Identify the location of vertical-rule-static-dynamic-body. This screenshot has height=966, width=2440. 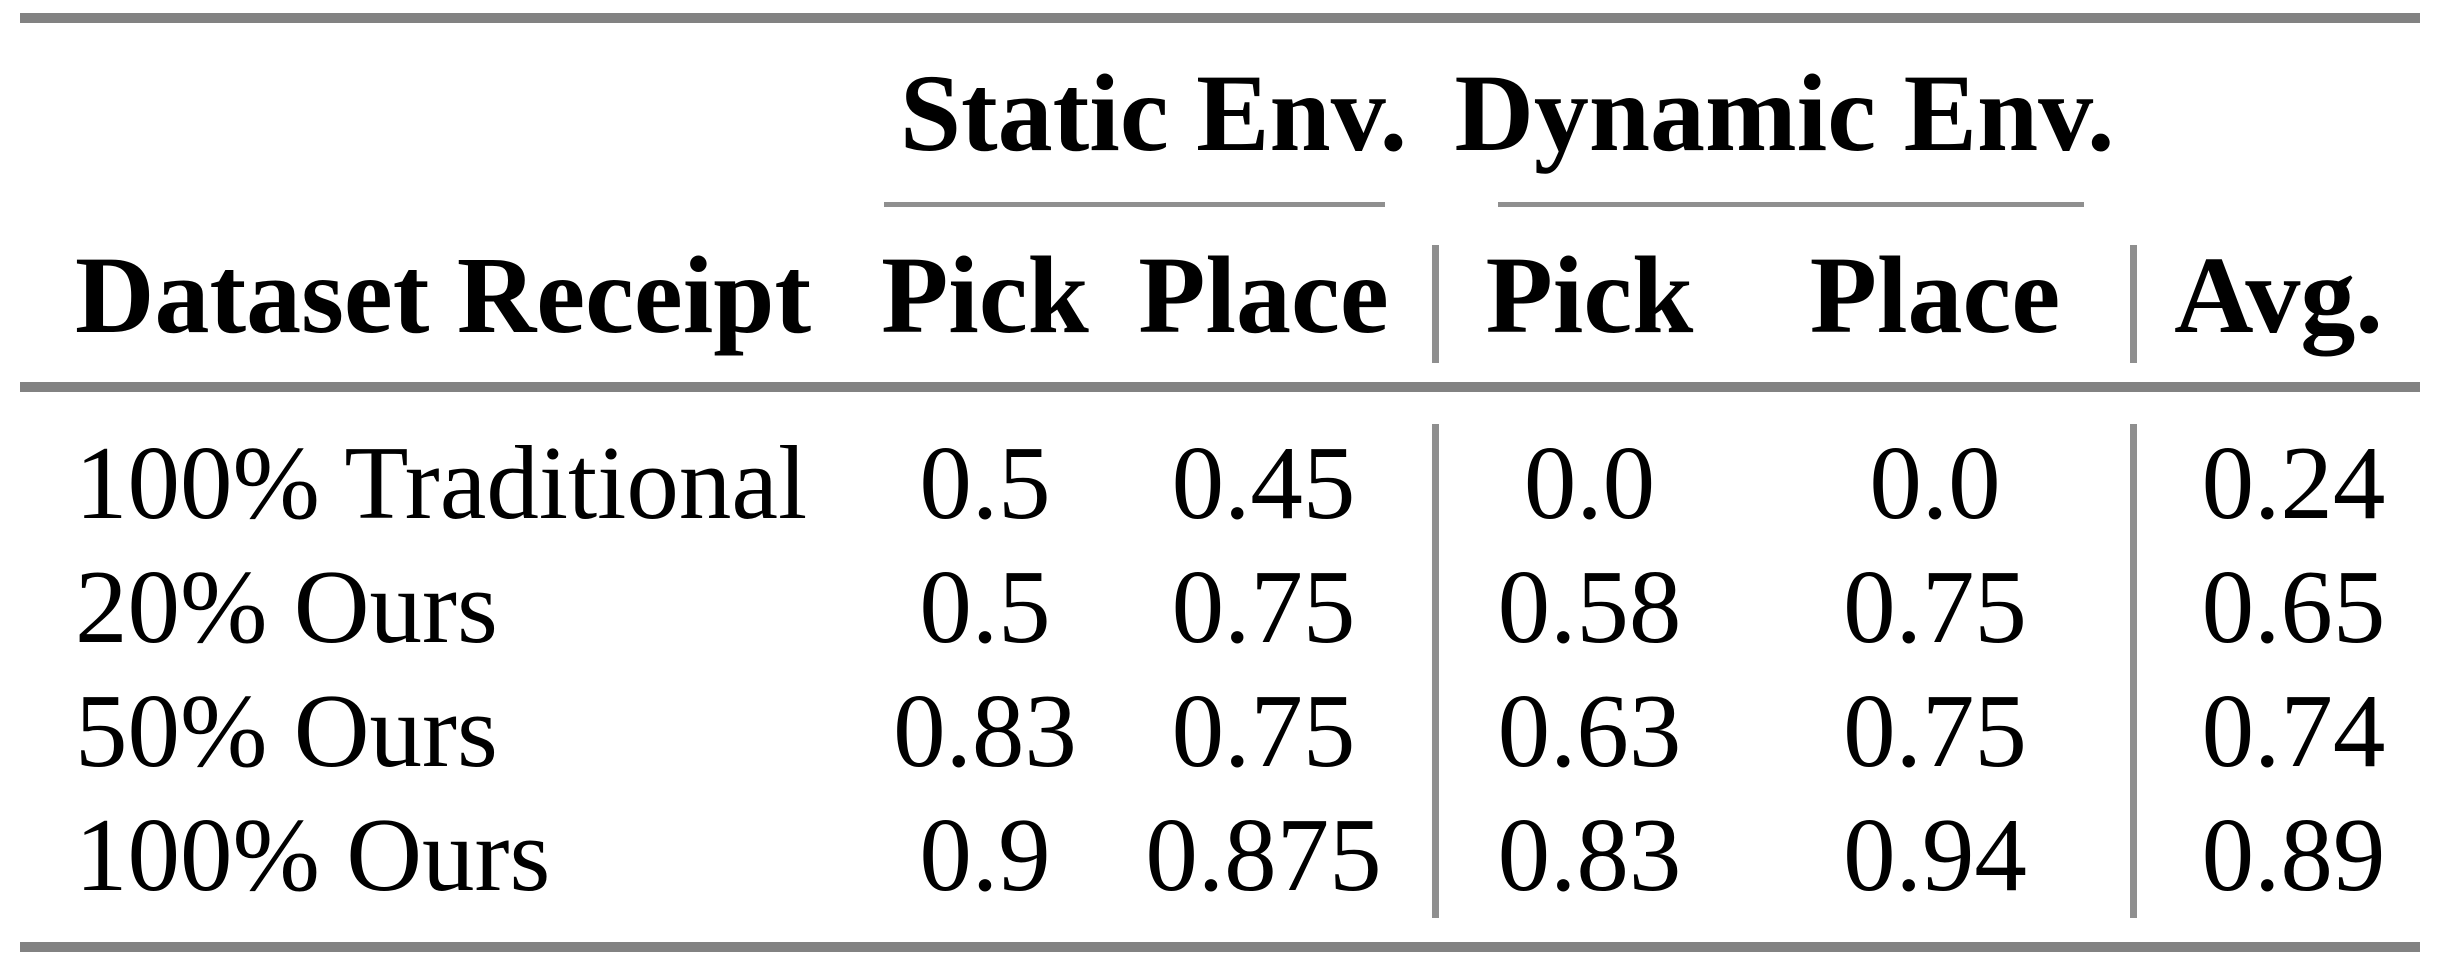
(1435, 671).